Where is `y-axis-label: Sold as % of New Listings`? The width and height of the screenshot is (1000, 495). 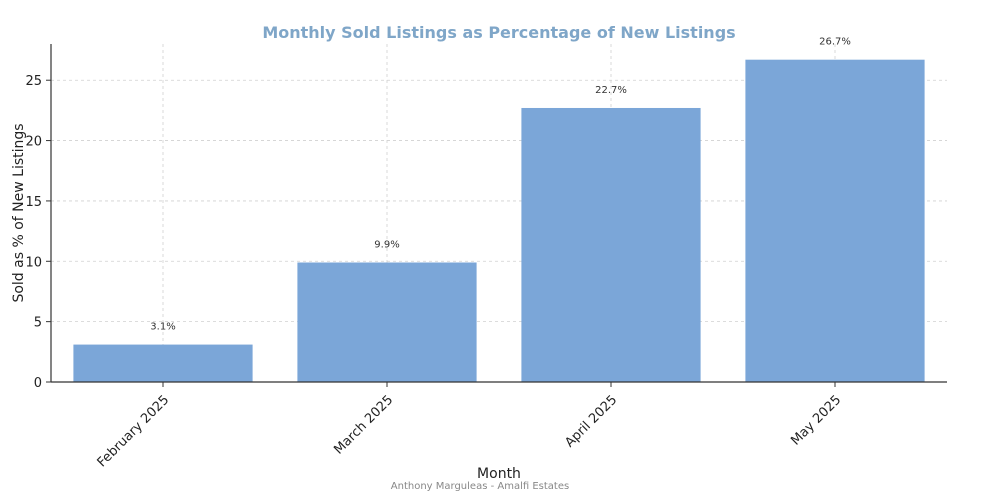 y-axis-label: Sold as % of New Listings is located at coordinates (19, 212).